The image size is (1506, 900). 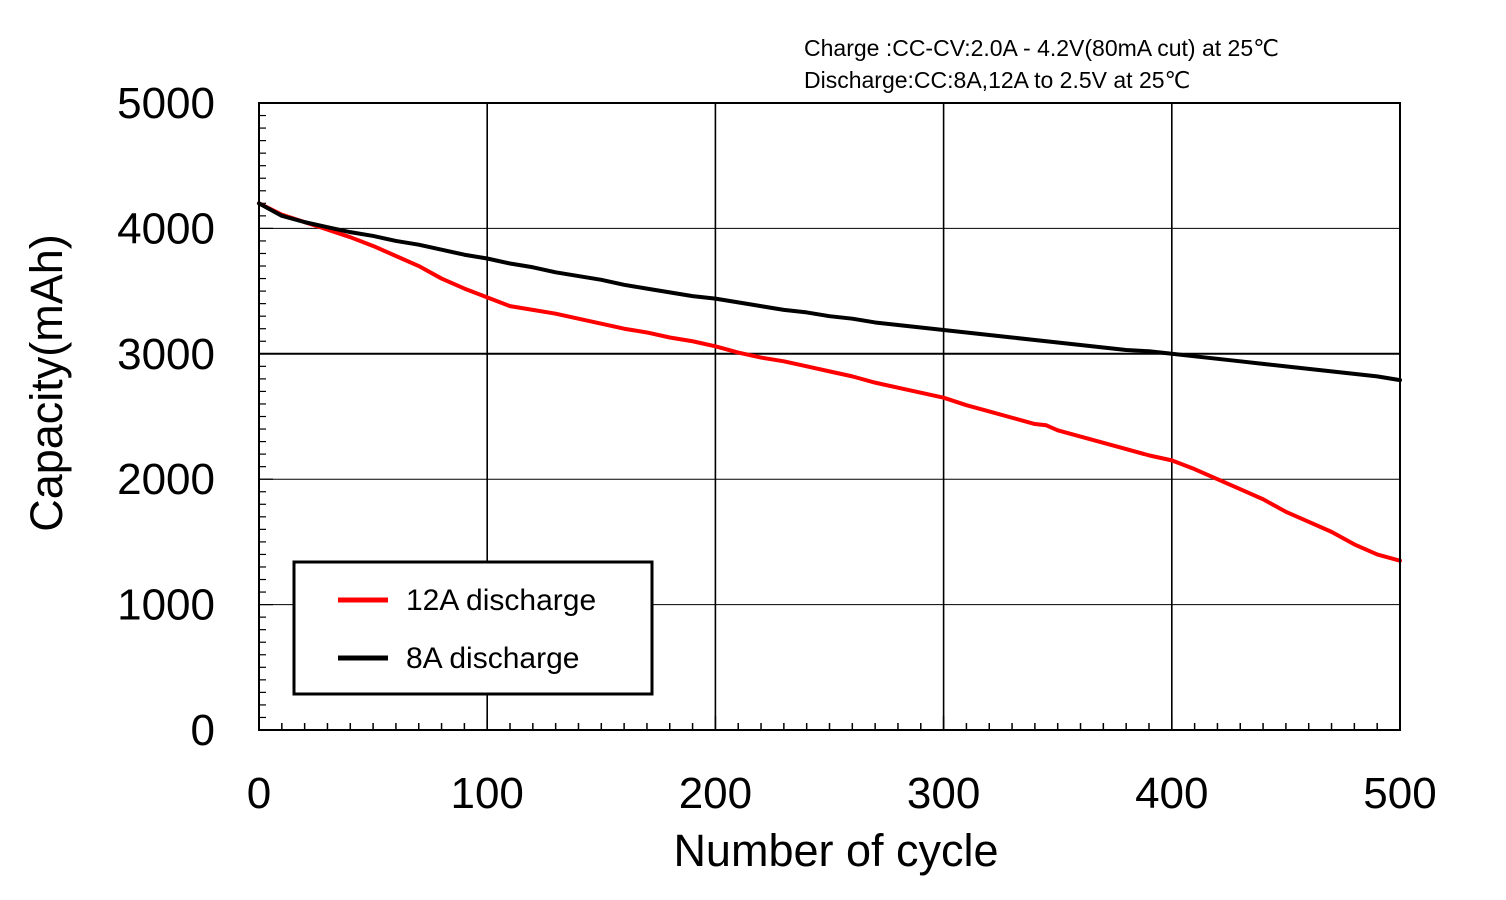 I want to click on x-tick-label: 0, so click(x=259, y=793).